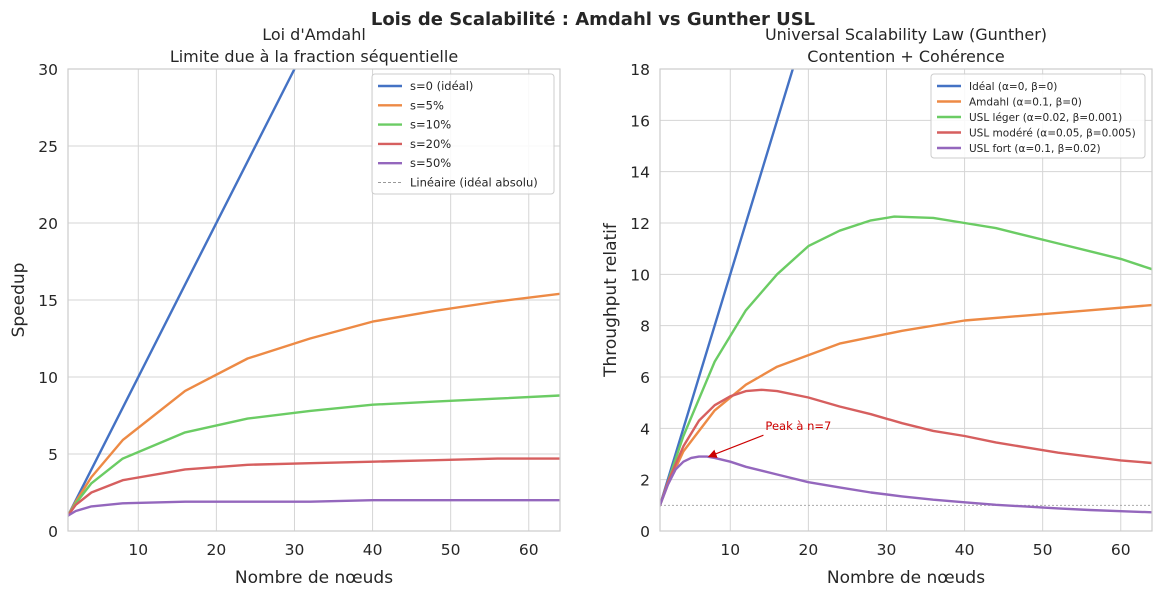 The height and width of the screenshot is (596, 1162). Describe the element at coordinates (441, 86) in the screenshot. I see `legend-label: s=0 (idéal)` at that location.